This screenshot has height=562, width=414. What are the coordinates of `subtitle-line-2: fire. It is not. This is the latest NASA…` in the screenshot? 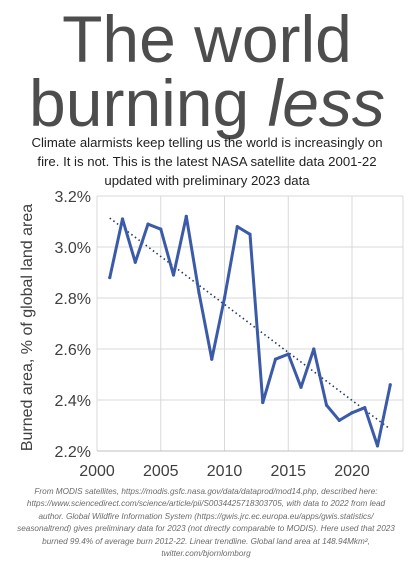 It's located at (207, 161).